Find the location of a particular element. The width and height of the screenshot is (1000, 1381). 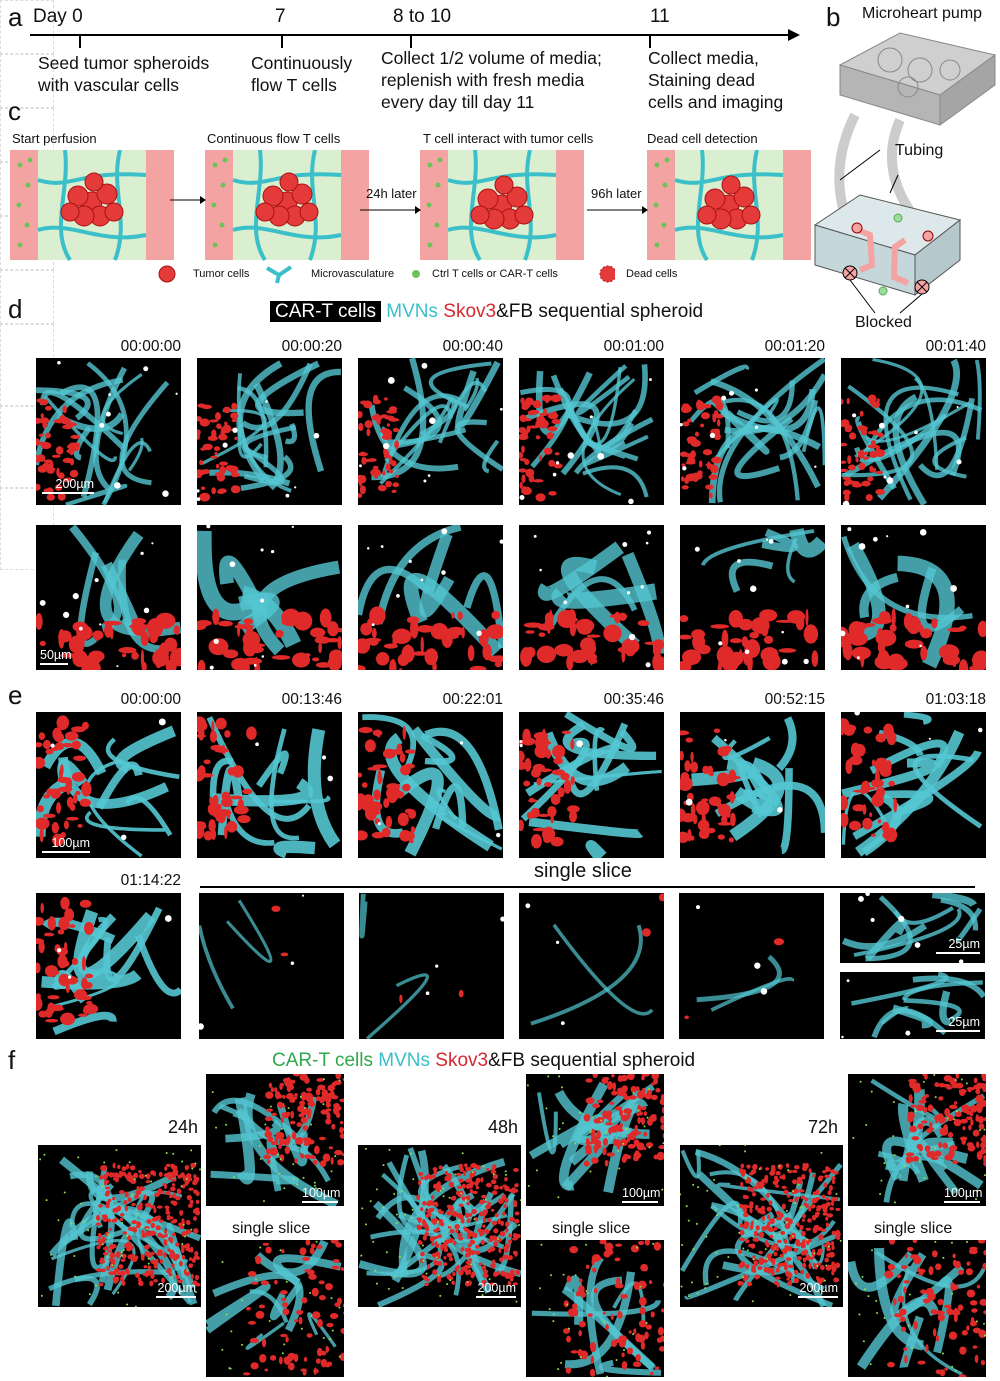

scalebar-f-zoom-1: 100µm is located at coordinates (641, 1194).